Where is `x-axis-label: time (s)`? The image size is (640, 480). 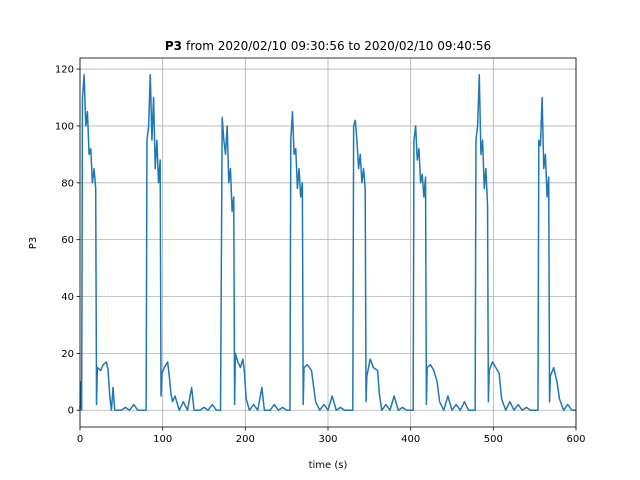 x-axis-label: time (s) is located at coordinates (328, 465).